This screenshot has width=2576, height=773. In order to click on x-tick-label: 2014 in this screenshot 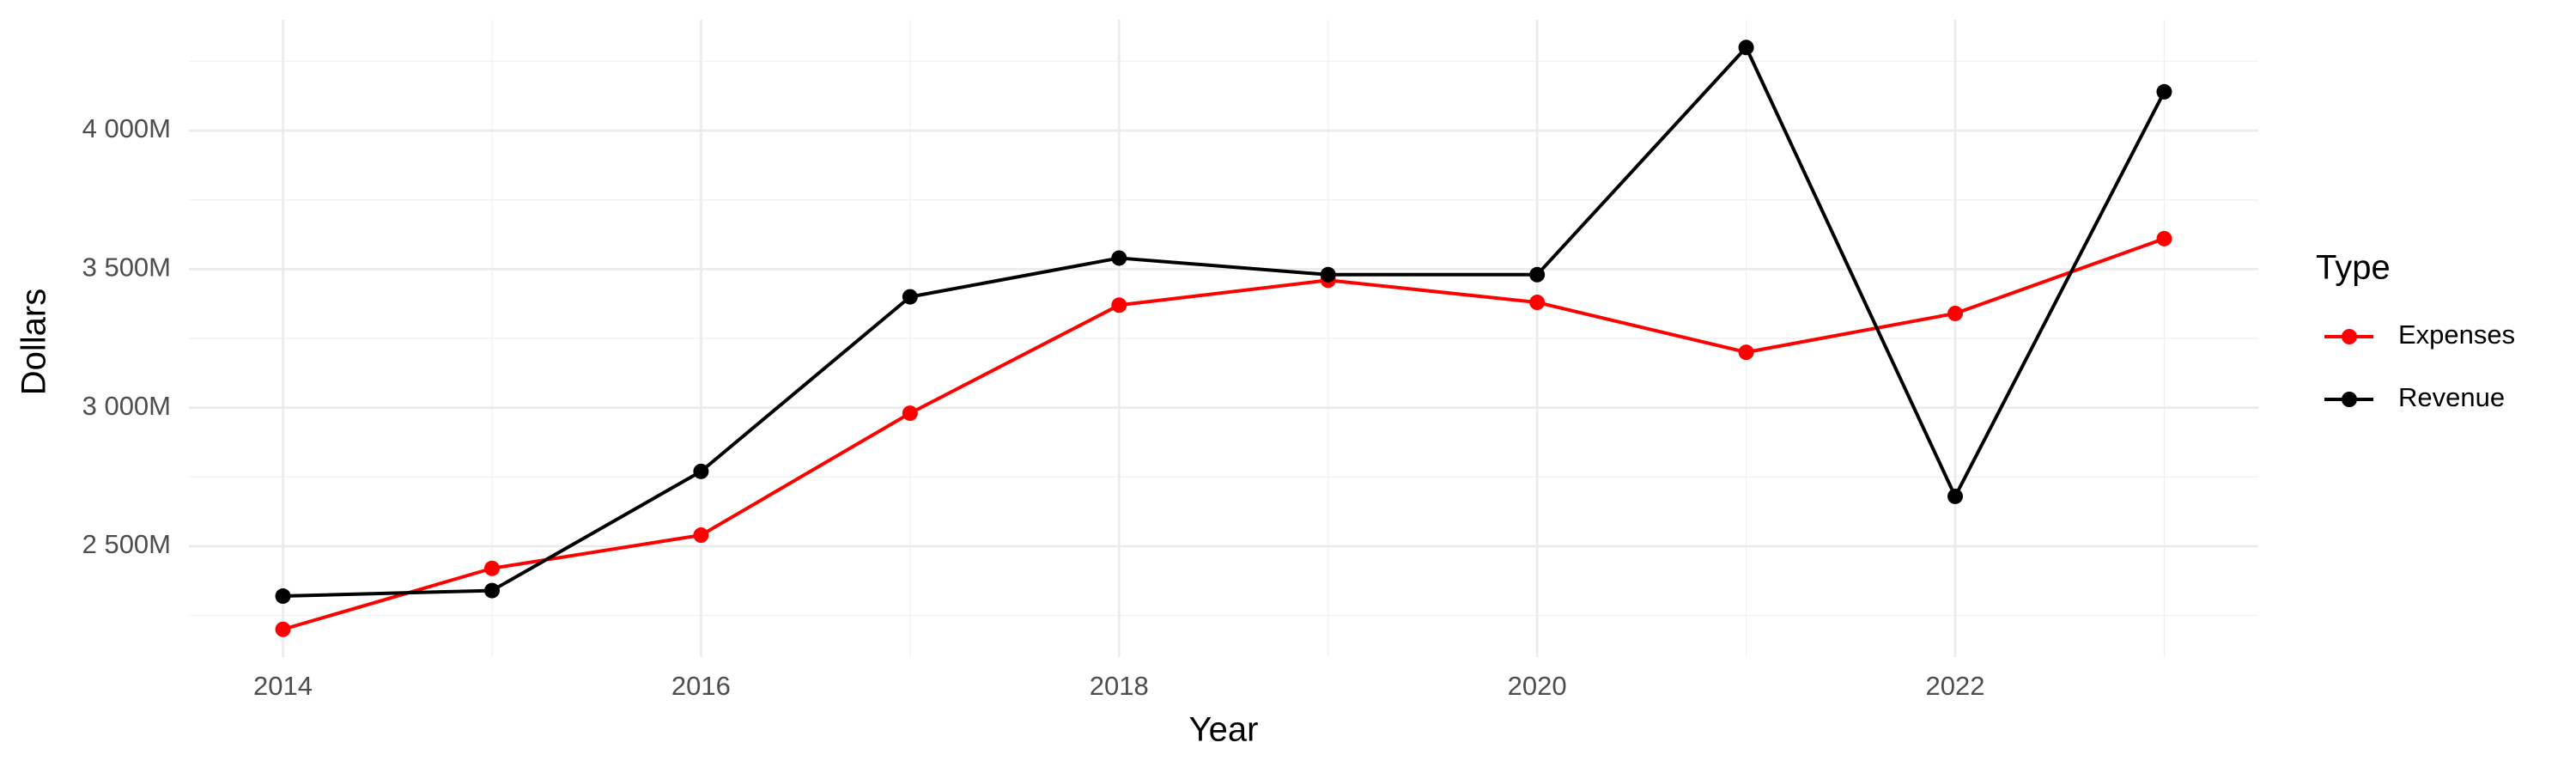, I will do `click(283, 686)`.